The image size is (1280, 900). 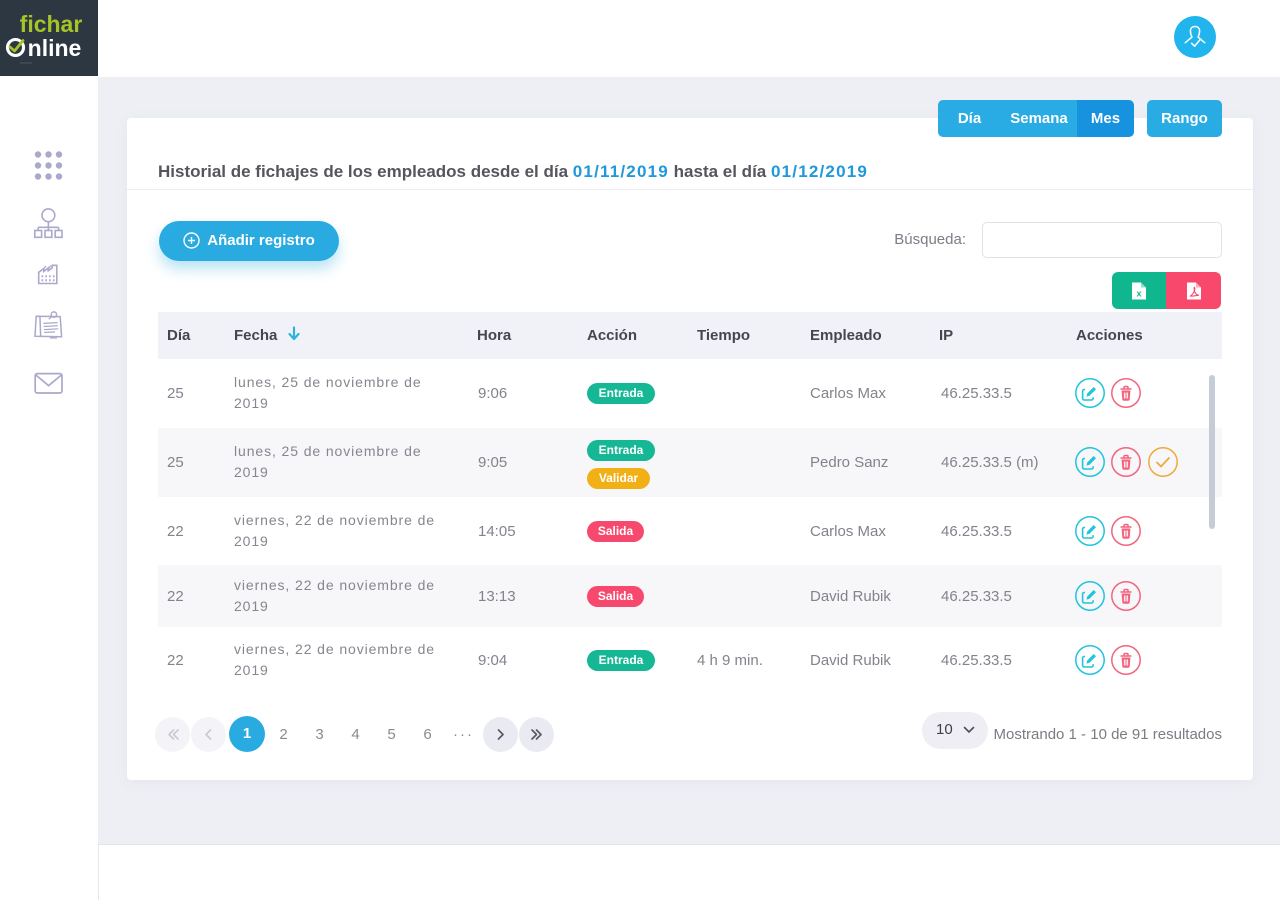 I want to click on svg-text: nline, so click(x=55, y=48).